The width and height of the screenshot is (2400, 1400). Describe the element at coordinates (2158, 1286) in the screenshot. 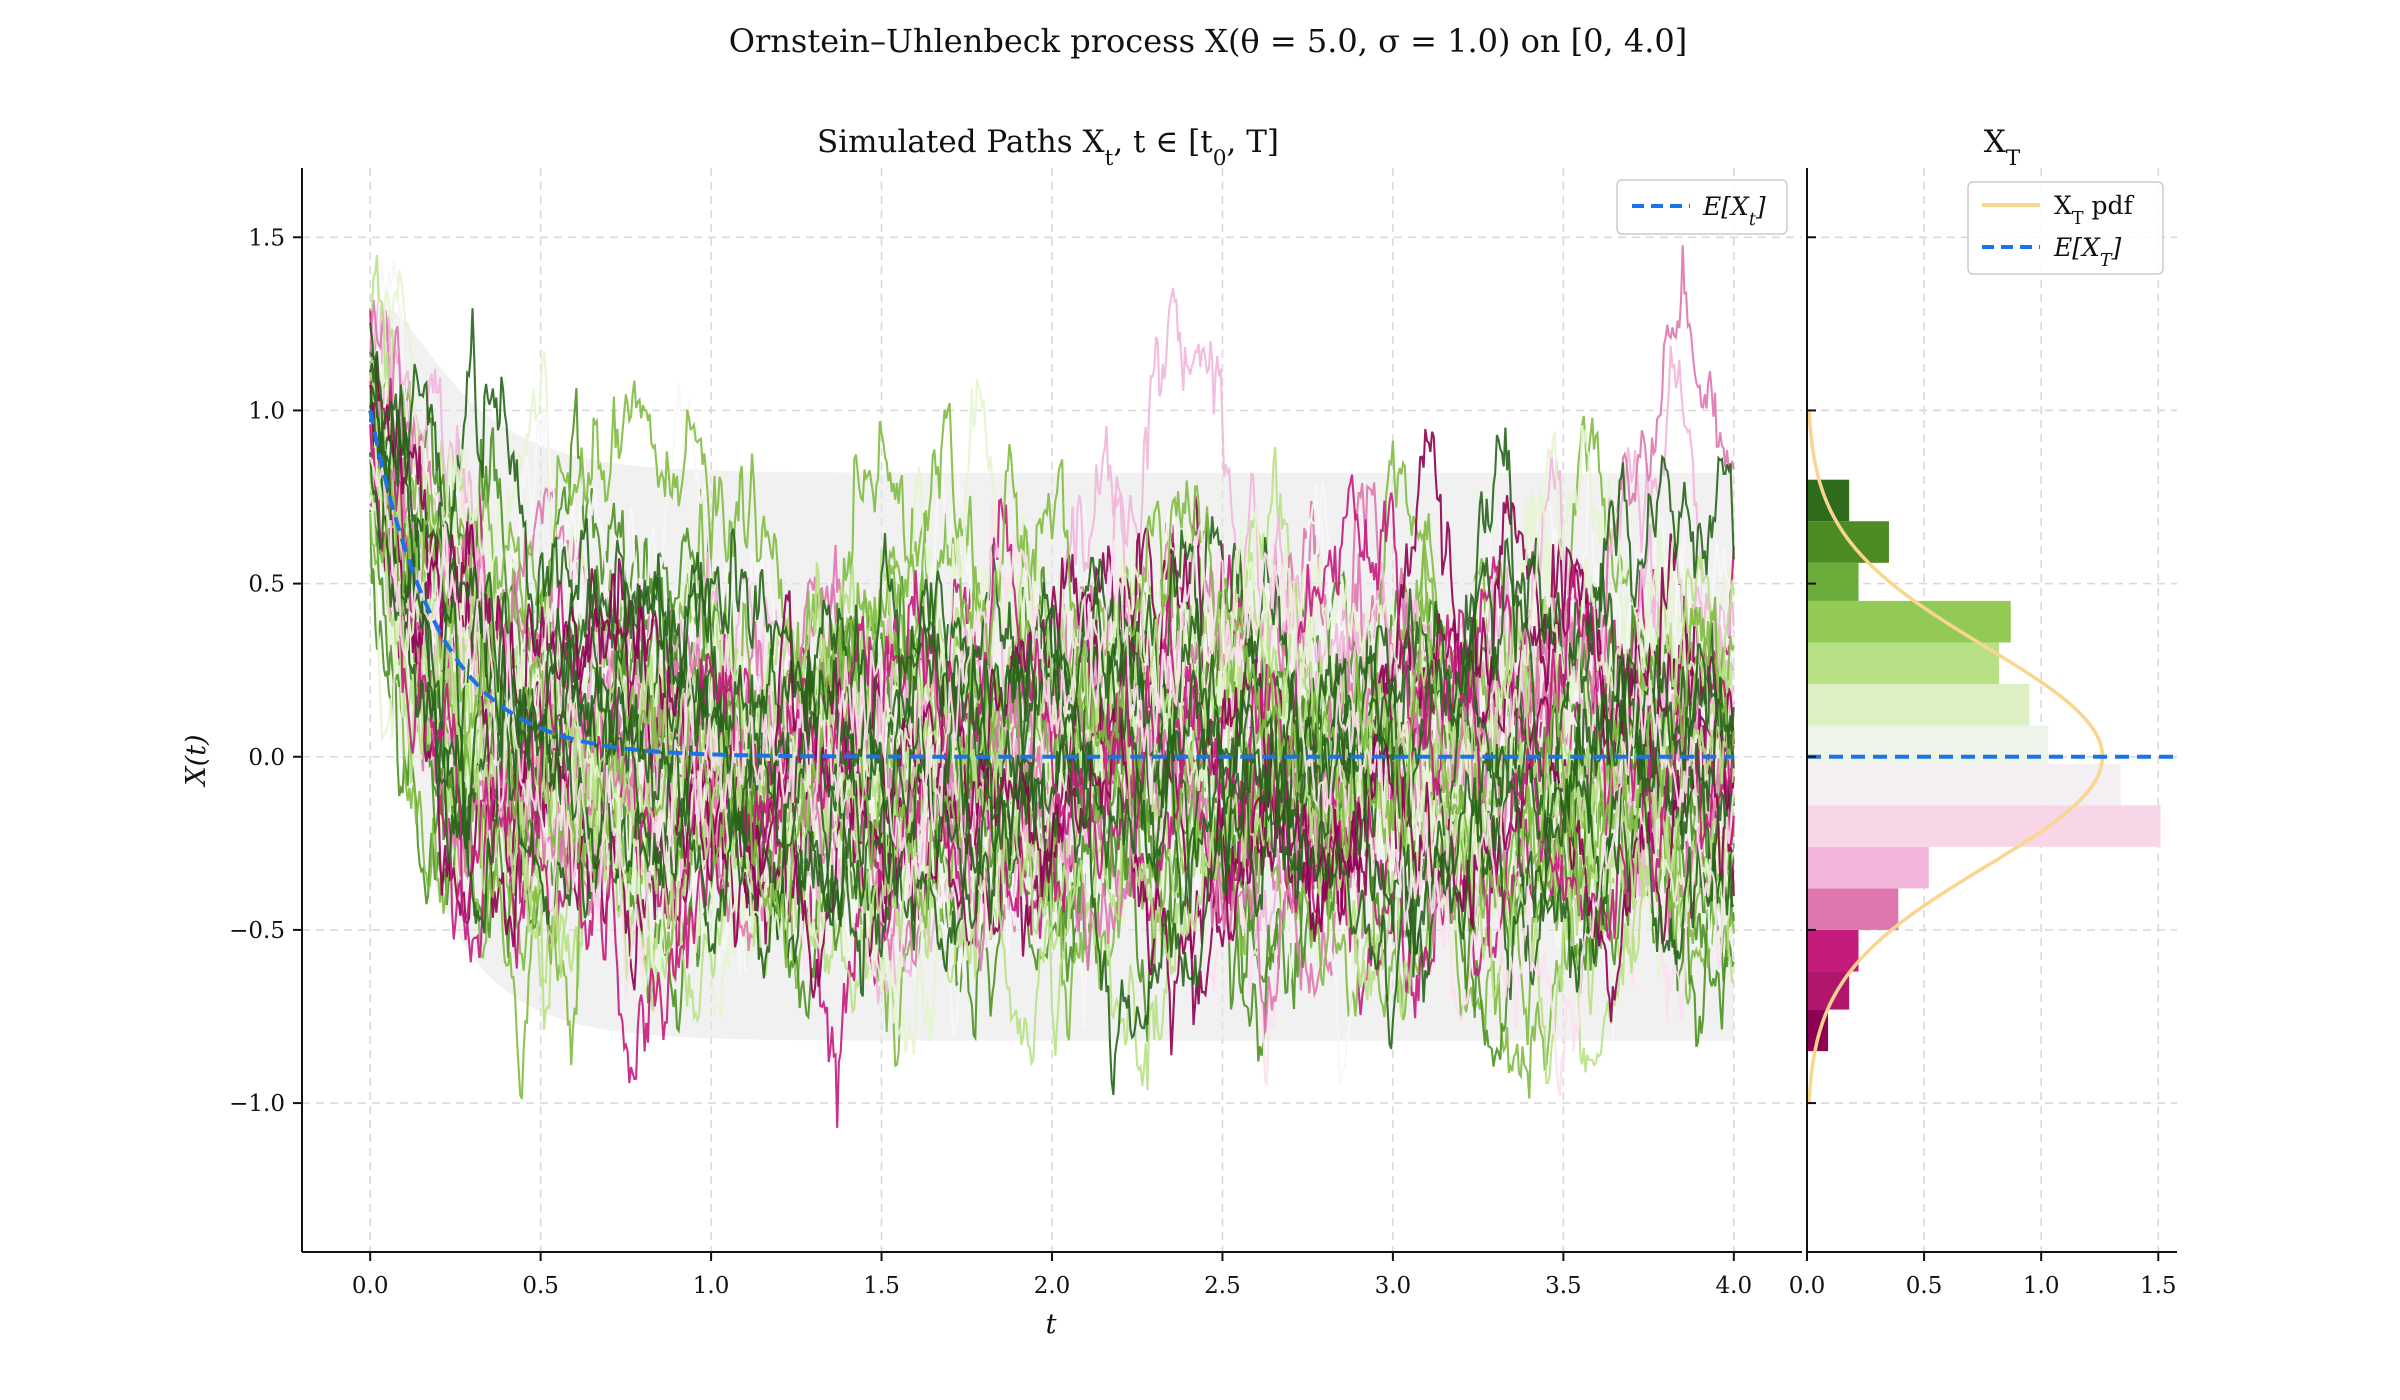

I see `side-x-tick-label: 1.5` at that location.